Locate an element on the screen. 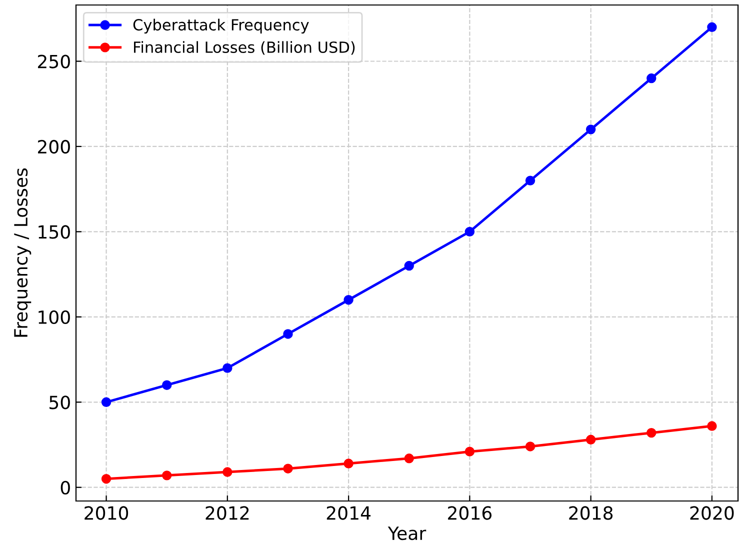 Image resolution: width=739 pixels, height=544 pixels. x-tick-label: 2018 is located at coordinates (591, 513).